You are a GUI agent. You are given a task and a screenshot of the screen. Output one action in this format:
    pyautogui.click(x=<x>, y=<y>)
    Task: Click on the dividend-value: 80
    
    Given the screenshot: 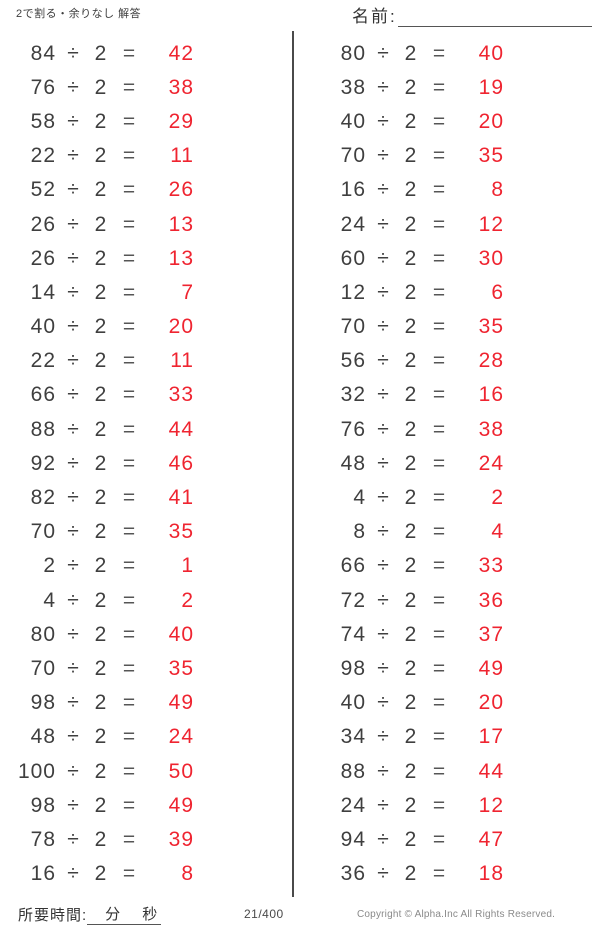 What is the action you would take?
    pyautogui.click(x=353, y=53)
    